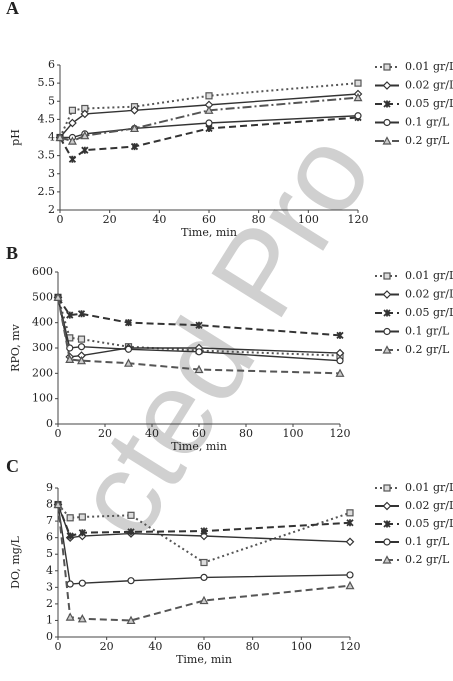 This screenshot has height=681, width=453. I want to click on y-tick-label: 0, so click(49, 423).